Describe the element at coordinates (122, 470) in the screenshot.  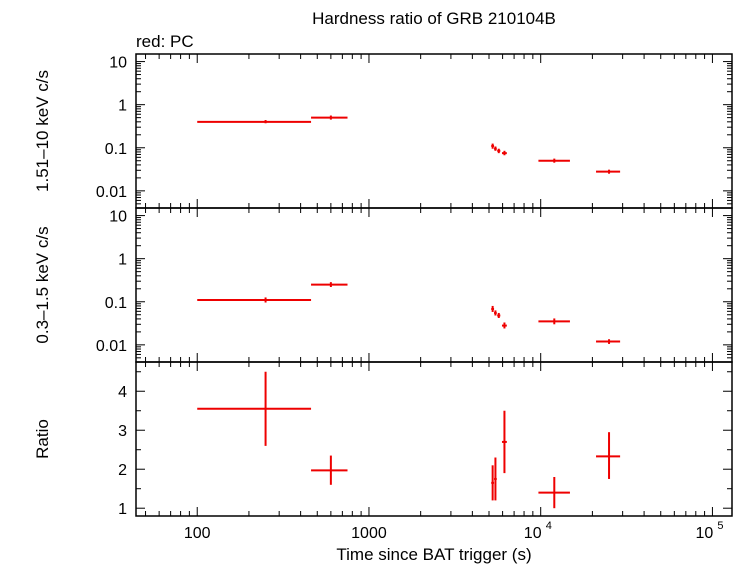
I see `y-tick-label: 2` at that location.